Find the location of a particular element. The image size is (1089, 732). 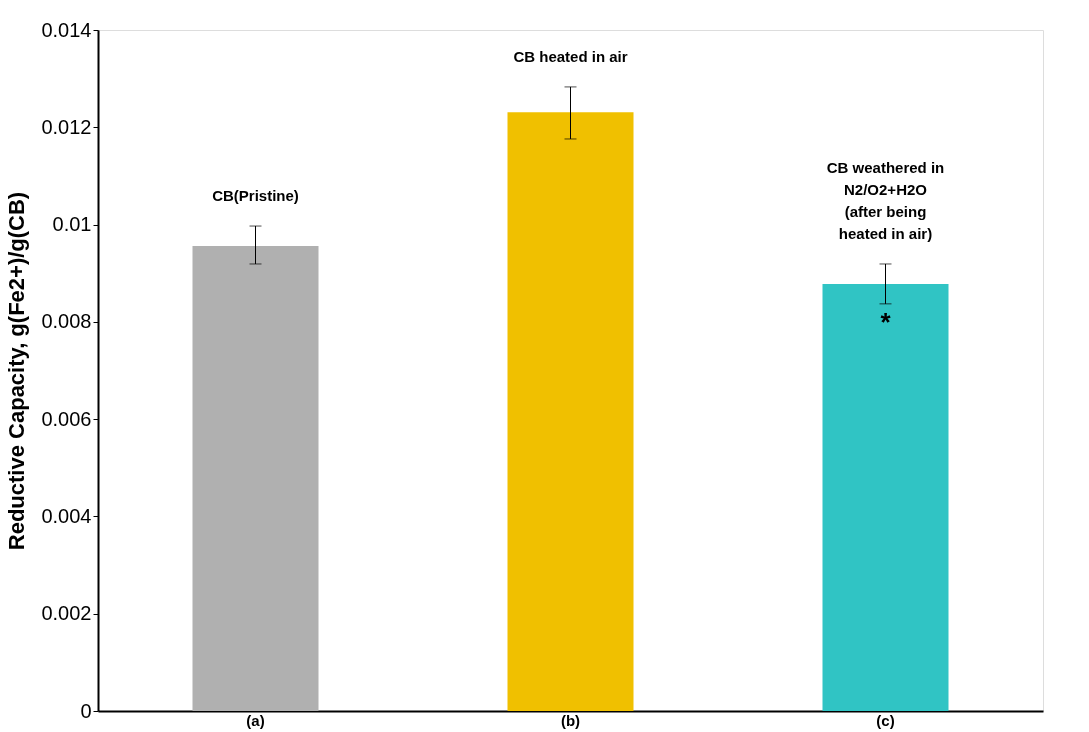

annotation: CB heated in air is located at coordinates (570, 56).